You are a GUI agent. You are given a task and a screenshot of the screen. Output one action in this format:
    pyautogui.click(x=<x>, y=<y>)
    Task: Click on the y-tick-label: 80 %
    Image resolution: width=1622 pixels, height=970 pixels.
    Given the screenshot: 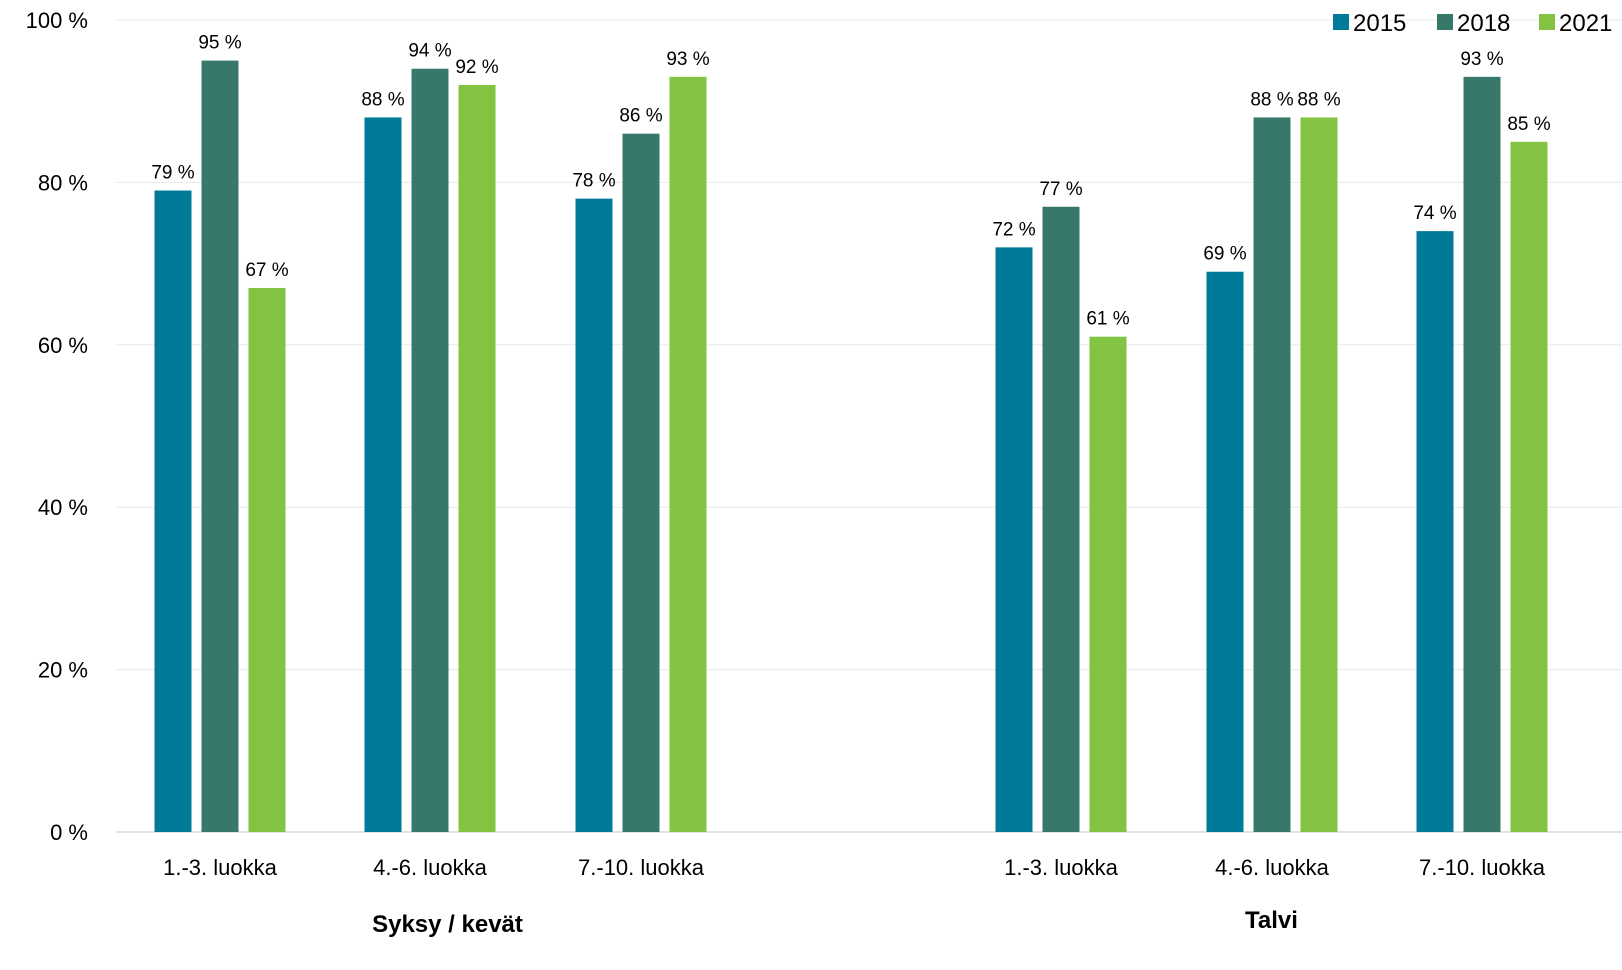 What is the action you would take?
    pyautogui.click(x=63, y=182)
    